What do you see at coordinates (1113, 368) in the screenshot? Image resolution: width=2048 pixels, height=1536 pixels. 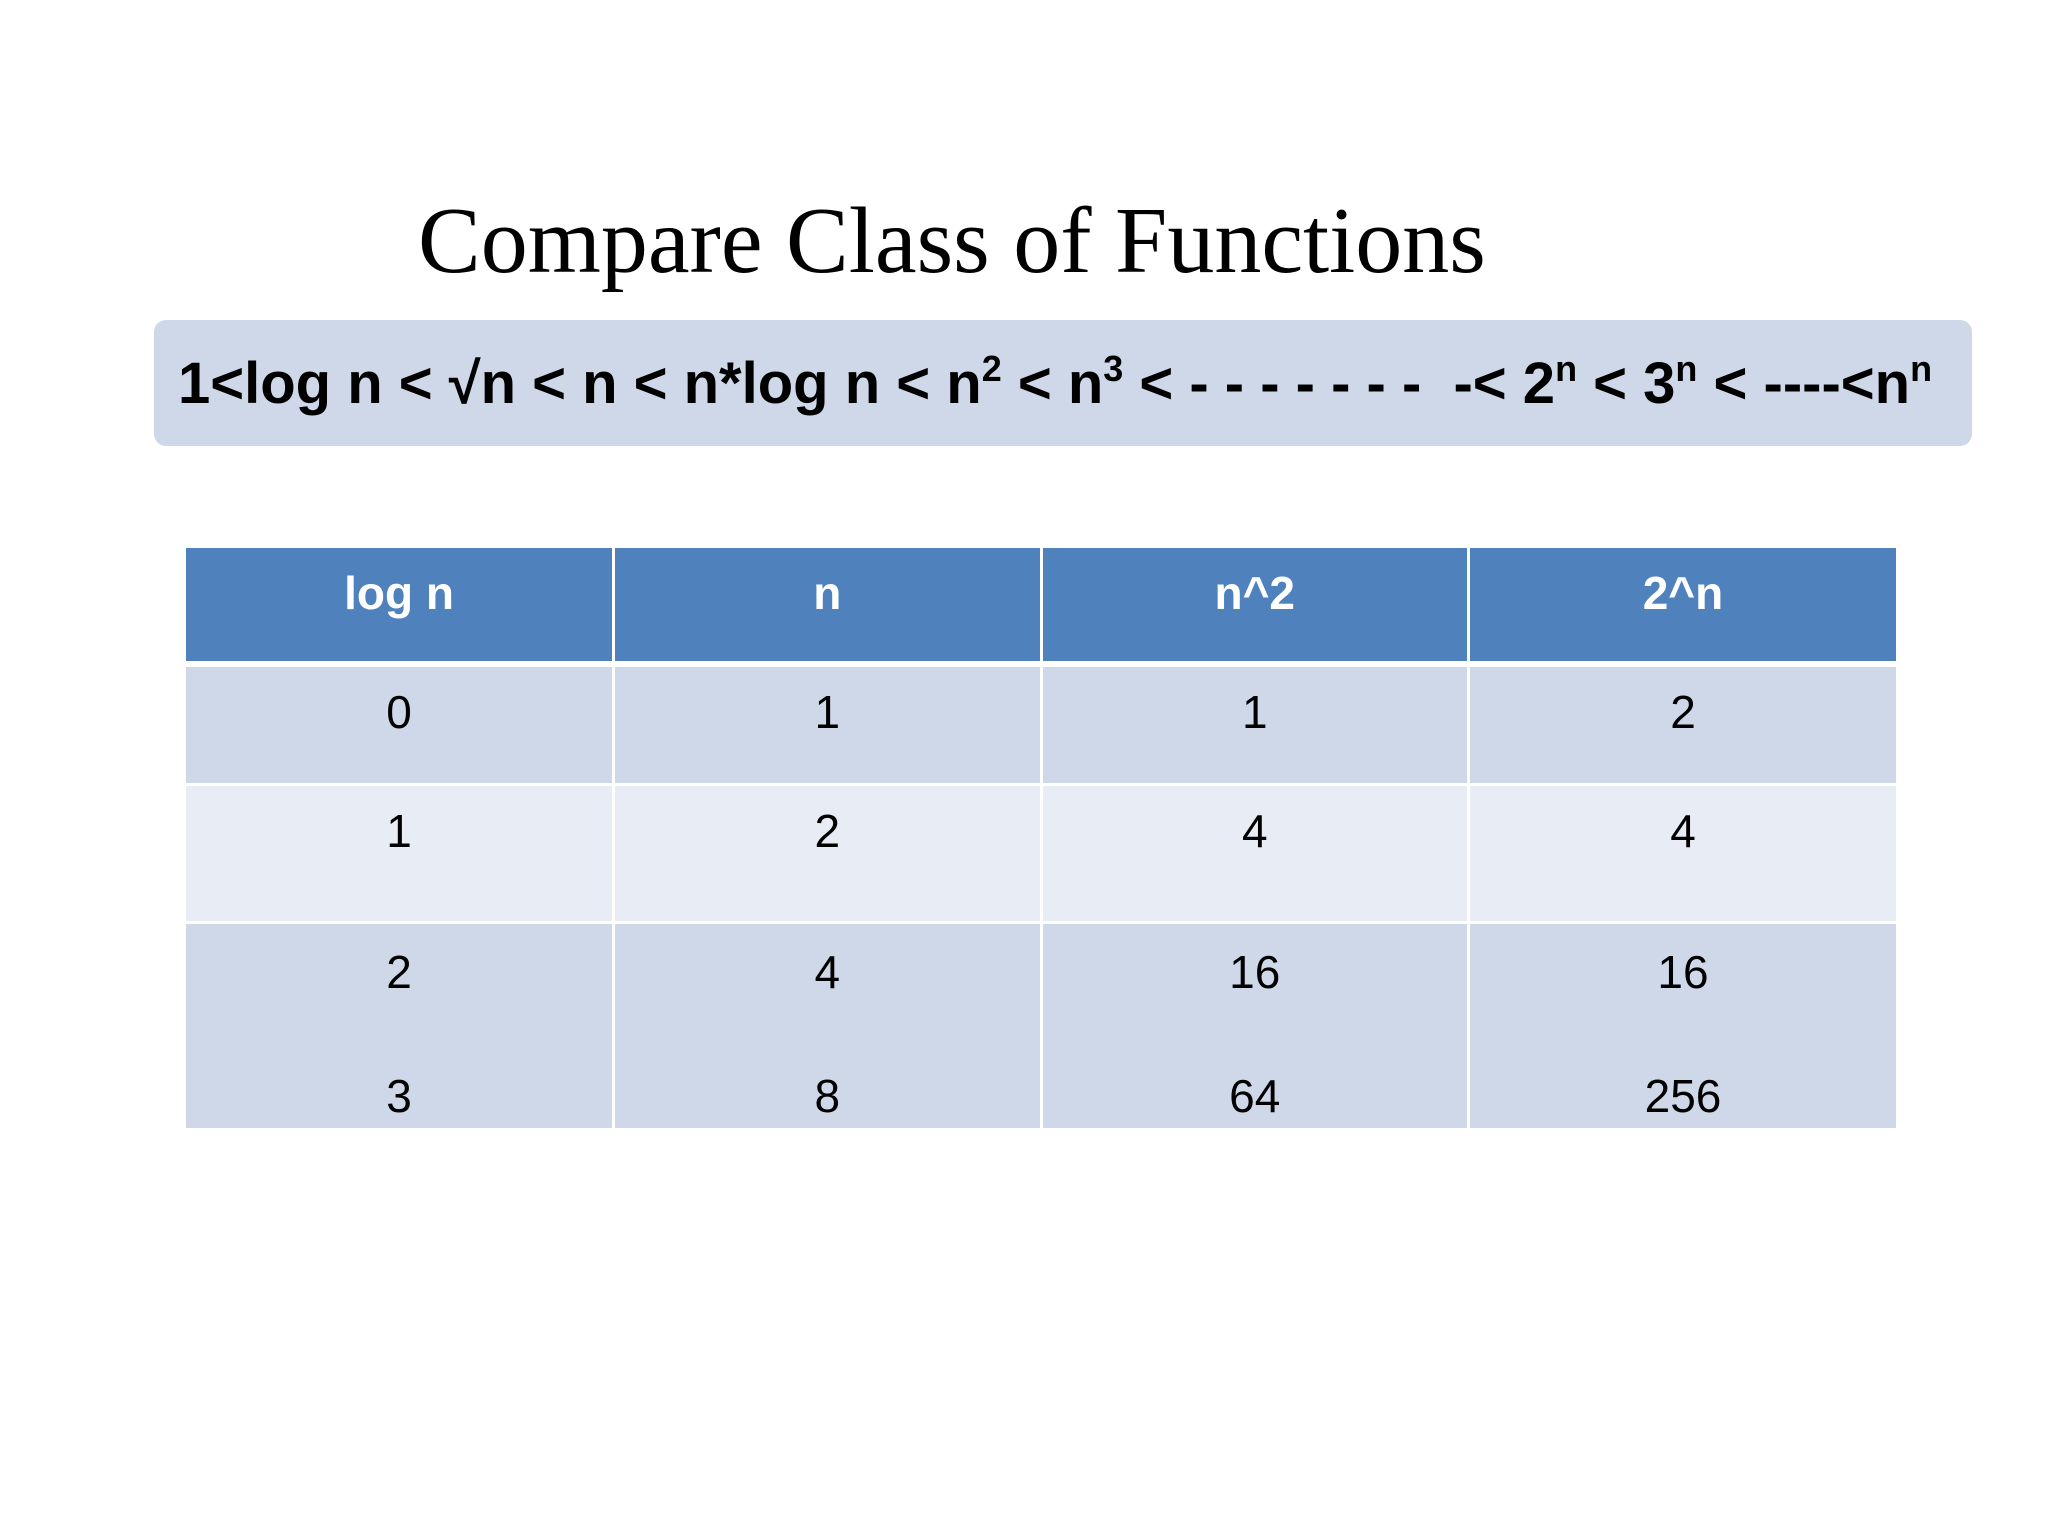 I see `growth-order-exponent: 3` at bounding box center [1113, 368].